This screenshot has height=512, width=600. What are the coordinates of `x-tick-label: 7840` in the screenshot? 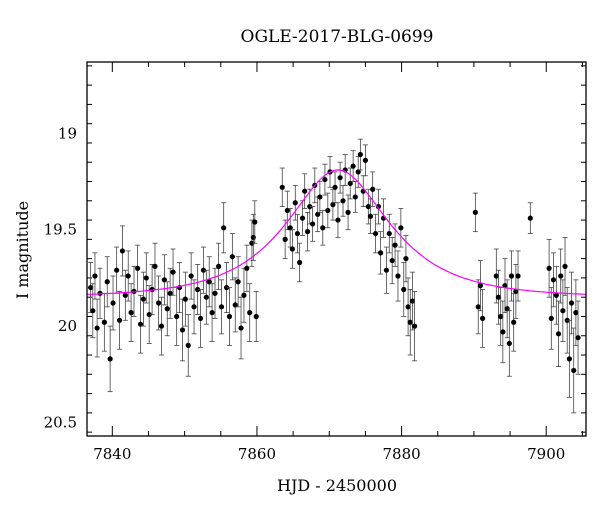 It's located at (112, 454).